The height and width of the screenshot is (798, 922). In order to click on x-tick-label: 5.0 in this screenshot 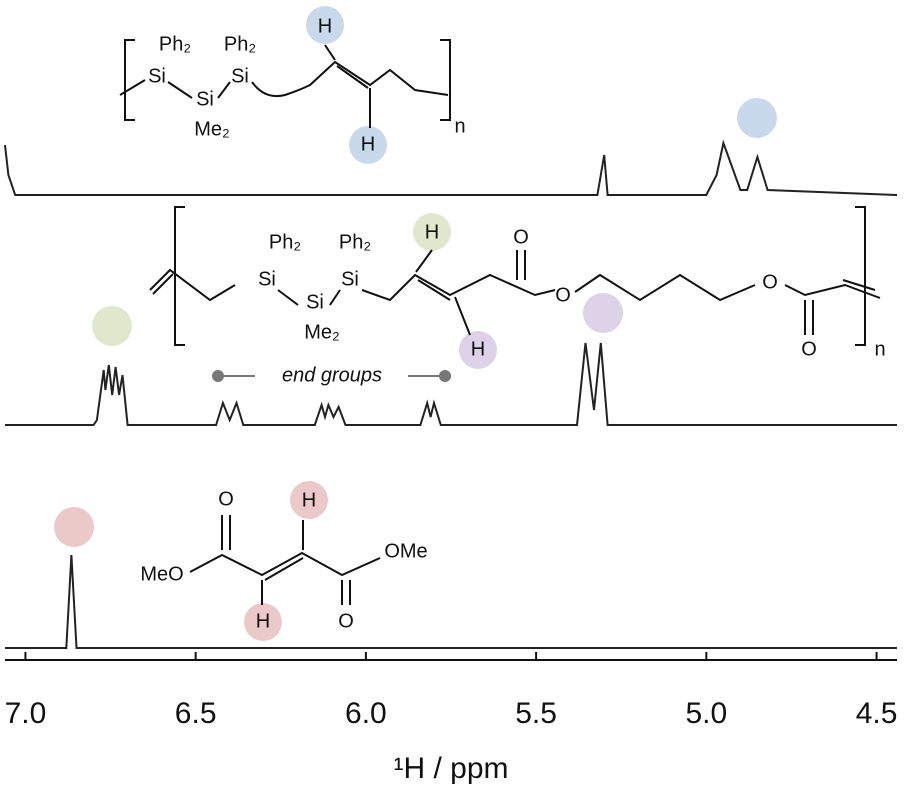, I will do `click(706, 713)`.